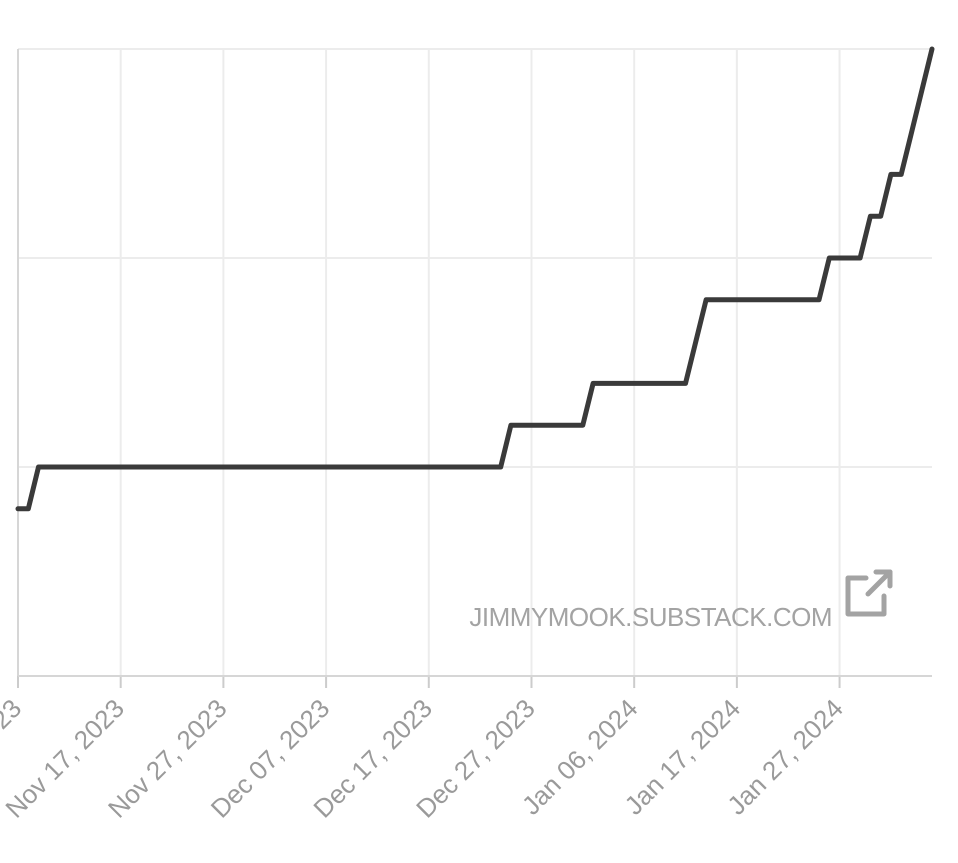 The width and height of the screenshot is (958, 863). I want to click on external-link-icon, so click(869, 593).